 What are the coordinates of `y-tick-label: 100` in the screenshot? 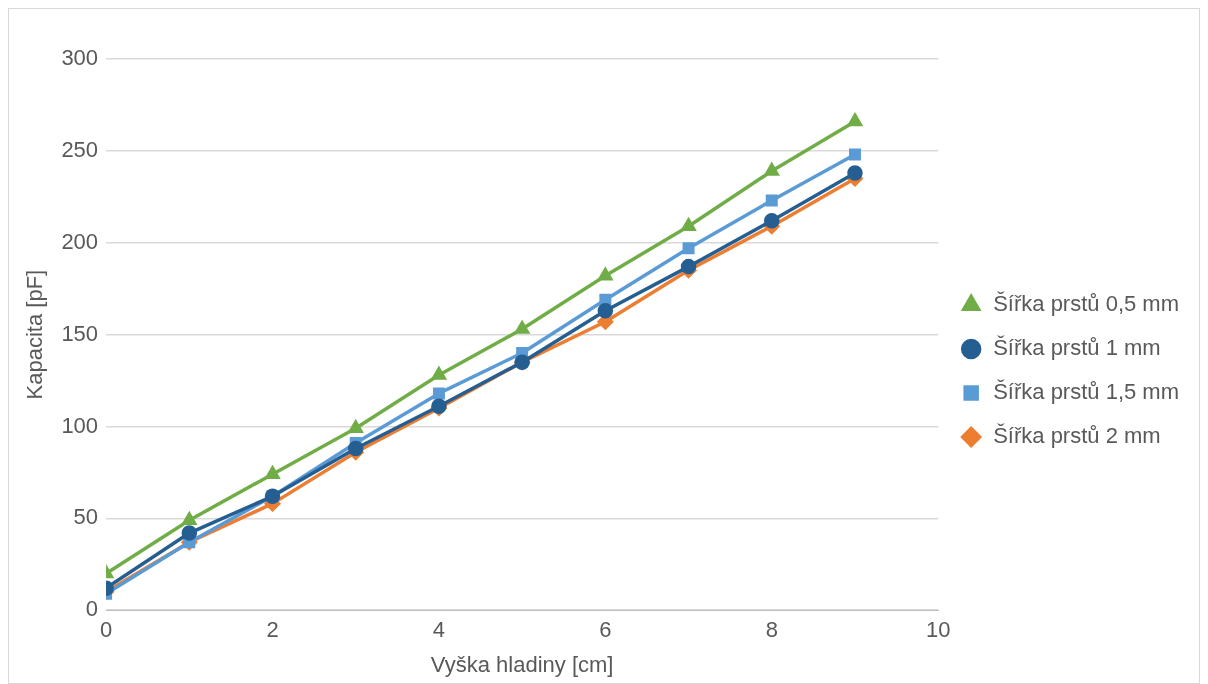 It's located at (80, 425).